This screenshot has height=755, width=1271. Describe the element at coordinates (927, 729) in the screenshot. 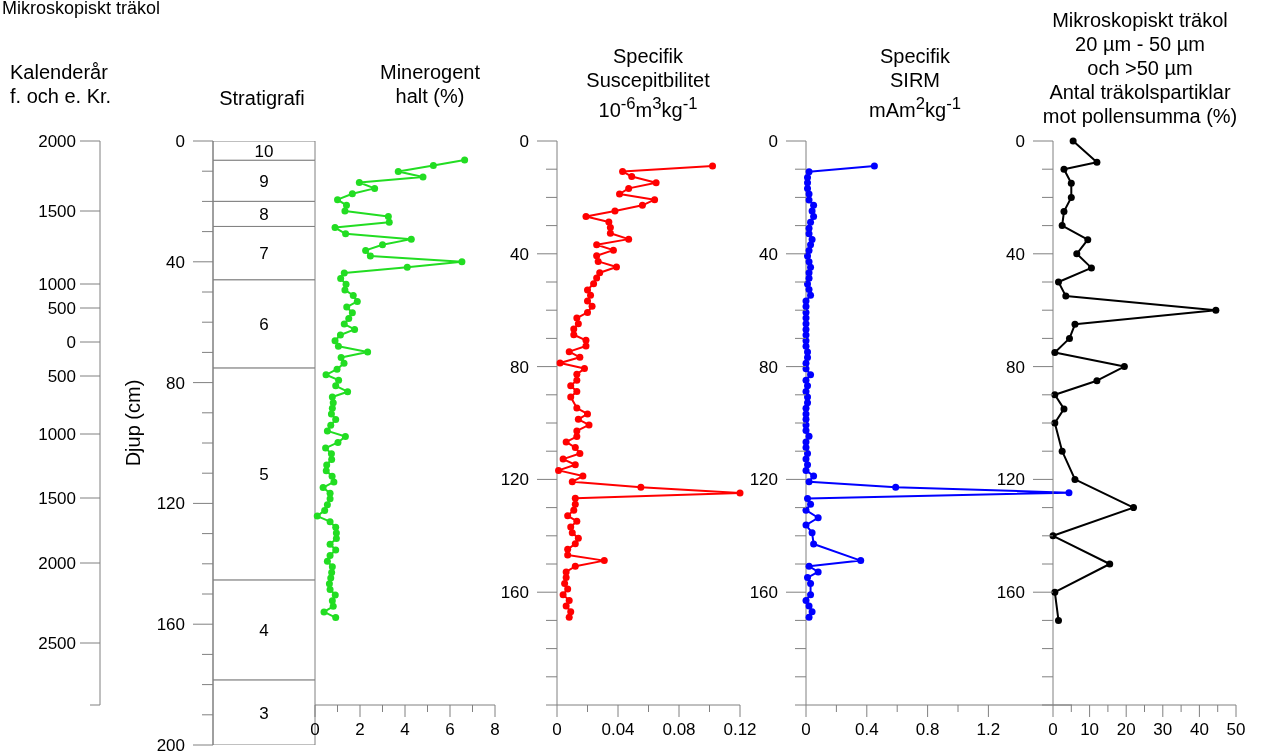

I see `x-tick-label: 0.8` at that location.